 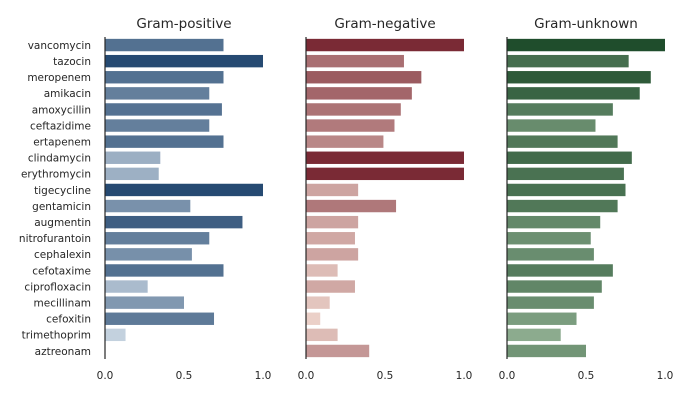 What do you see at coordinates (60, 126) in the screenshot?
I see `category-label: ceftazidime` at bounding box center [60, 126].